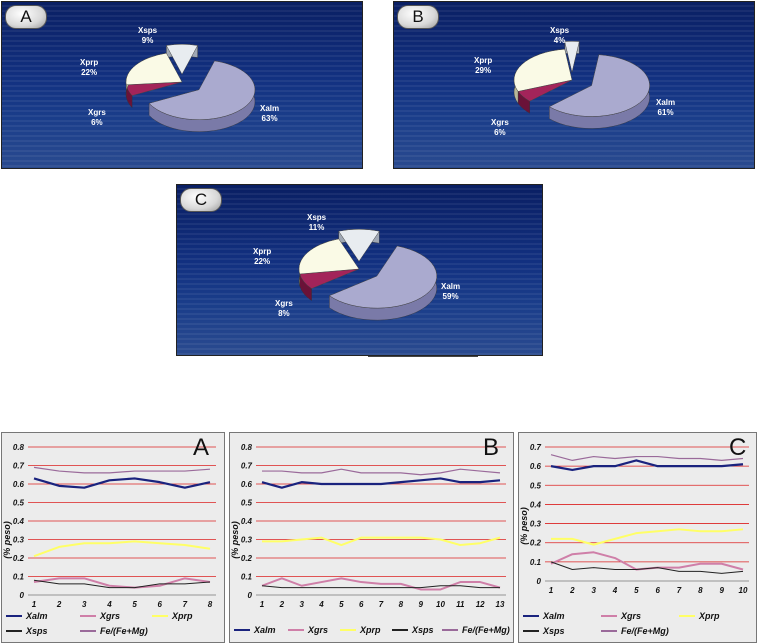 Image resolution: width=757 pixels, height=643 pixels. I want to click on line-b-legend: Xalm Xgrs Xprp Xsps Fe/(Fe+Mg), so click(371, 632).